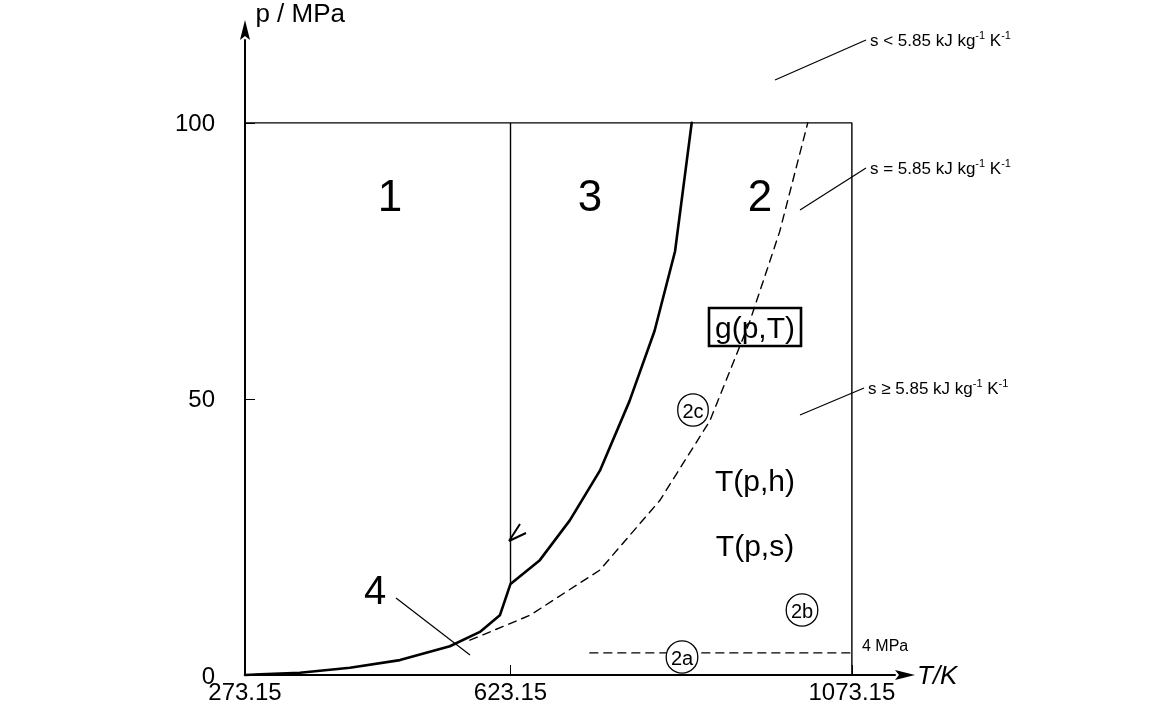  What do you see at coordinates (755, 545) in the screenshot?
I see `annotation: T(p,s)` at bounding box center [755, 545].